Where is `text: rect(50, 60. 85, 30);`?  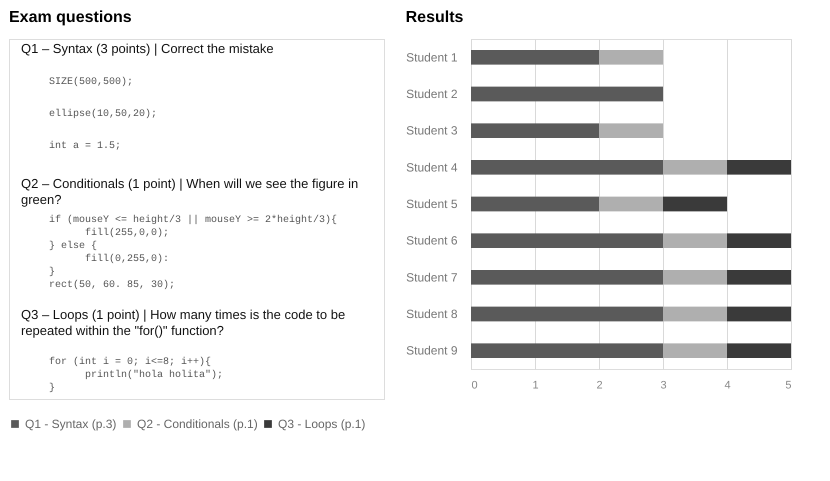
text: rect(50, 60. 85, 30); is located at coordinates (112, 285).